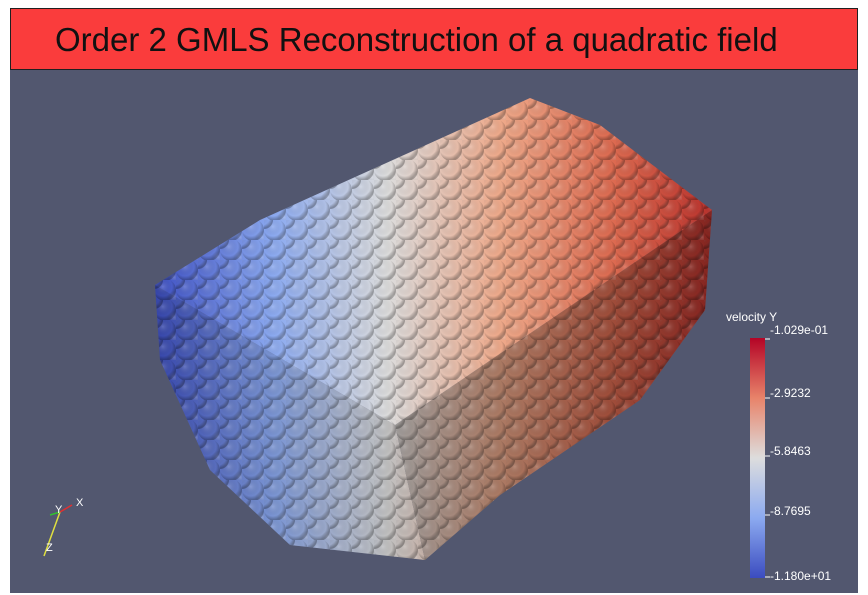  What do you see at coordinates (790, 511) in the screenshot?
I see `colorbar-label: -8.7695` at bounding box center [790, 511].